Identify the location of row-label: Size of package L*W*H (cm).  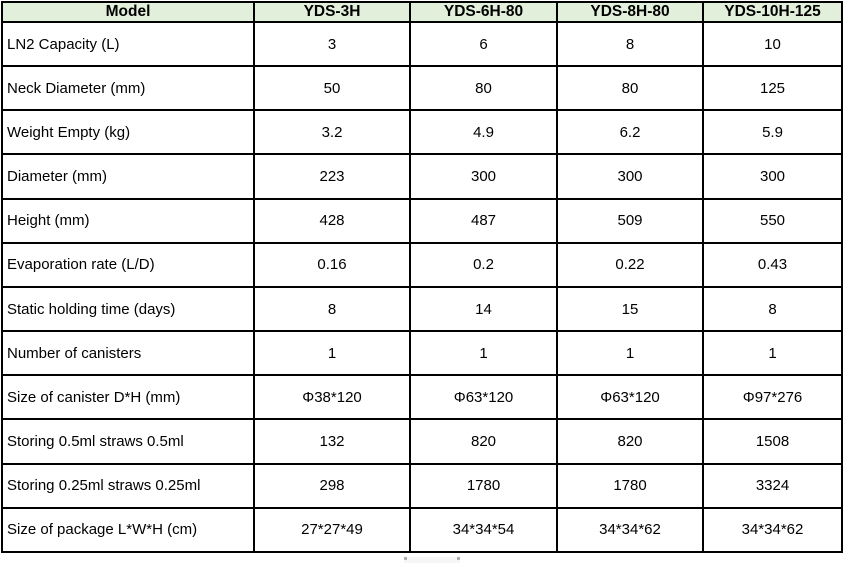
(128, 530).